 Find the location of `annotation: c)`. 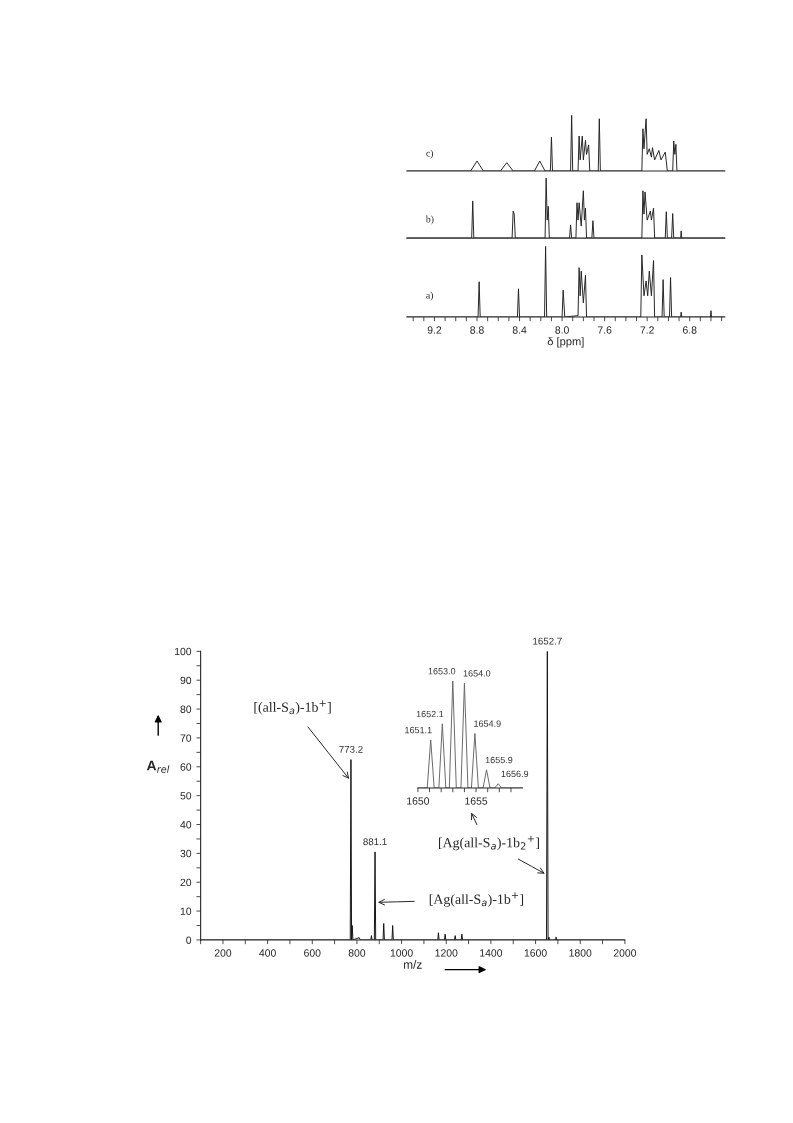

annotation: c) is located at coordinates (430, 154).